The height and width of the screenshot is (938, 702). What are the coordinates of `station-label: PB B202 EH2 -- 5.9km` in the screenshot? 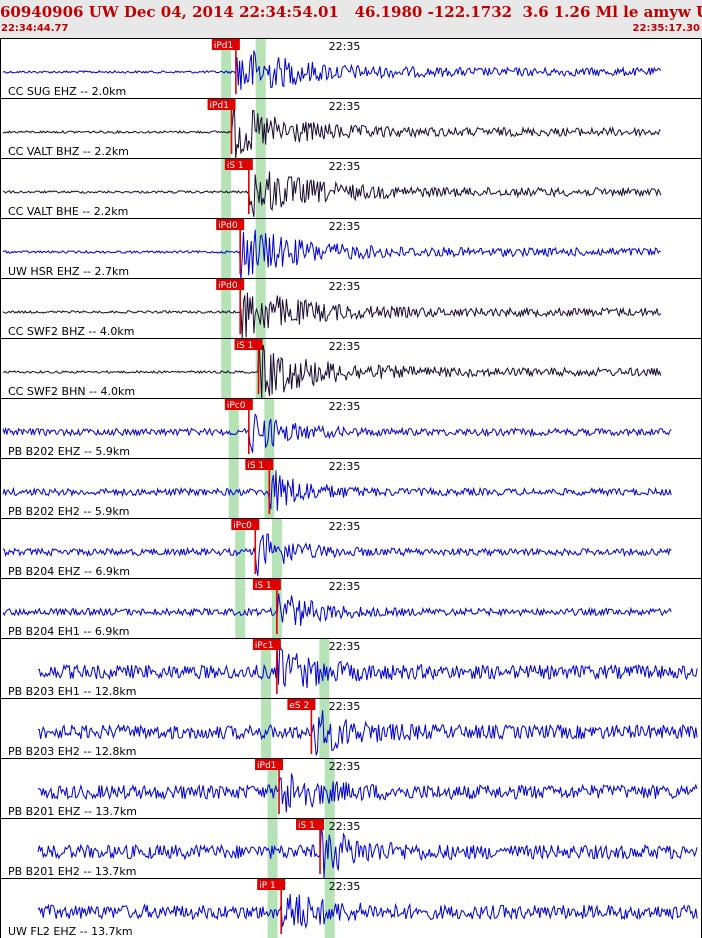 It's located at (68, 511).